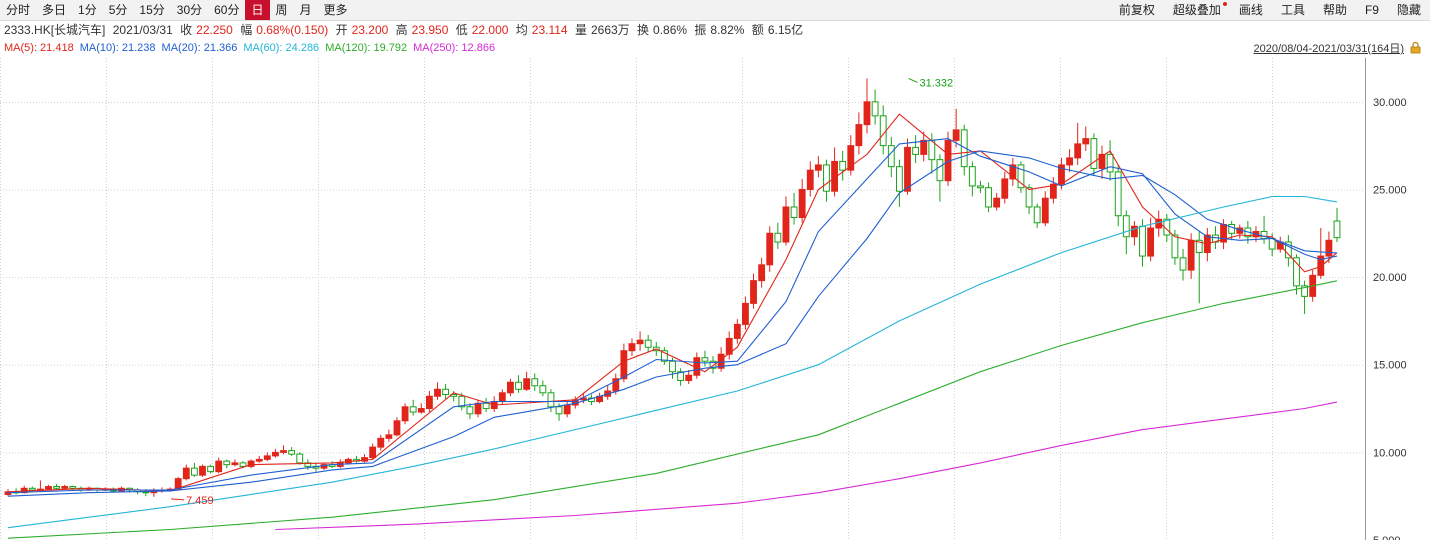 Image resolution: width=1430 pixels, height=540 pixels. I want to click on amount-value: 6.15亿, so click(785, 30).